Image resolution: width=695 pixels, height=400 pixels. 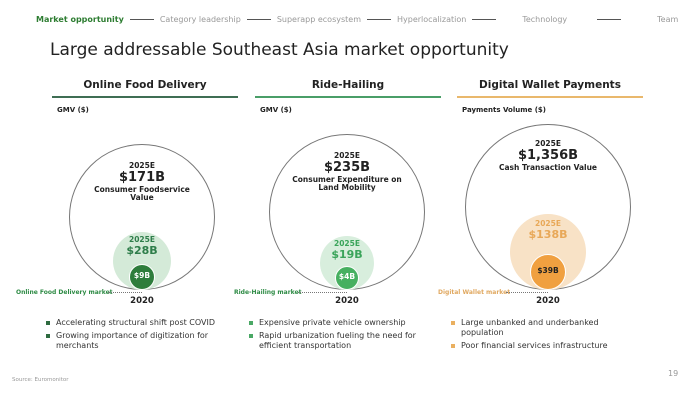 I want to click on outer-circle-label: 2025E $1,356B Cash Transaction Value, so click(x=548, y=155).